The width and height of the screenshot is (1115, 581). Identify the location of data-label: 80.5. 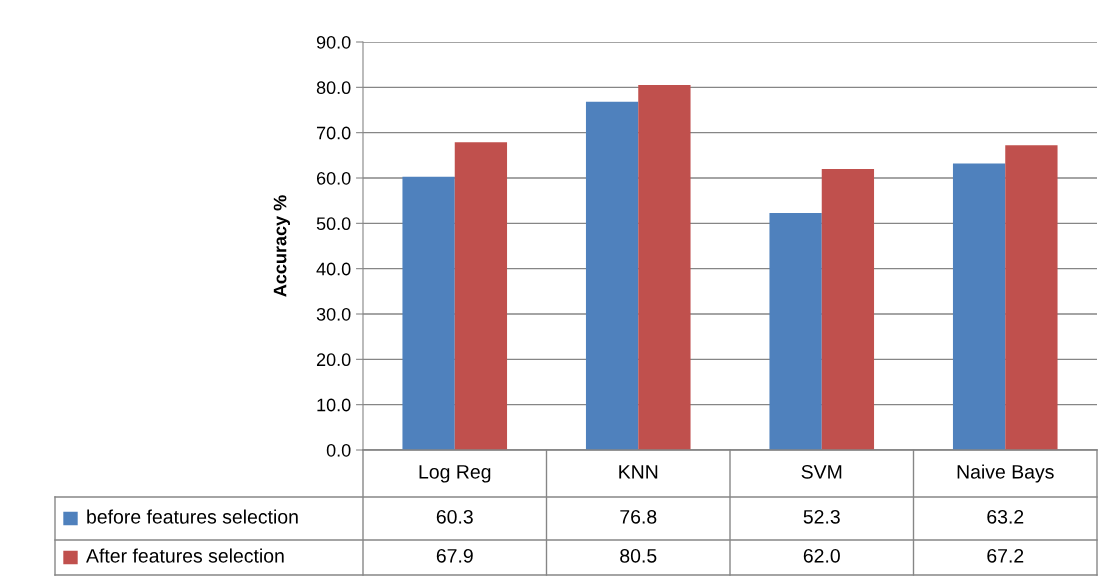
(638, 555).